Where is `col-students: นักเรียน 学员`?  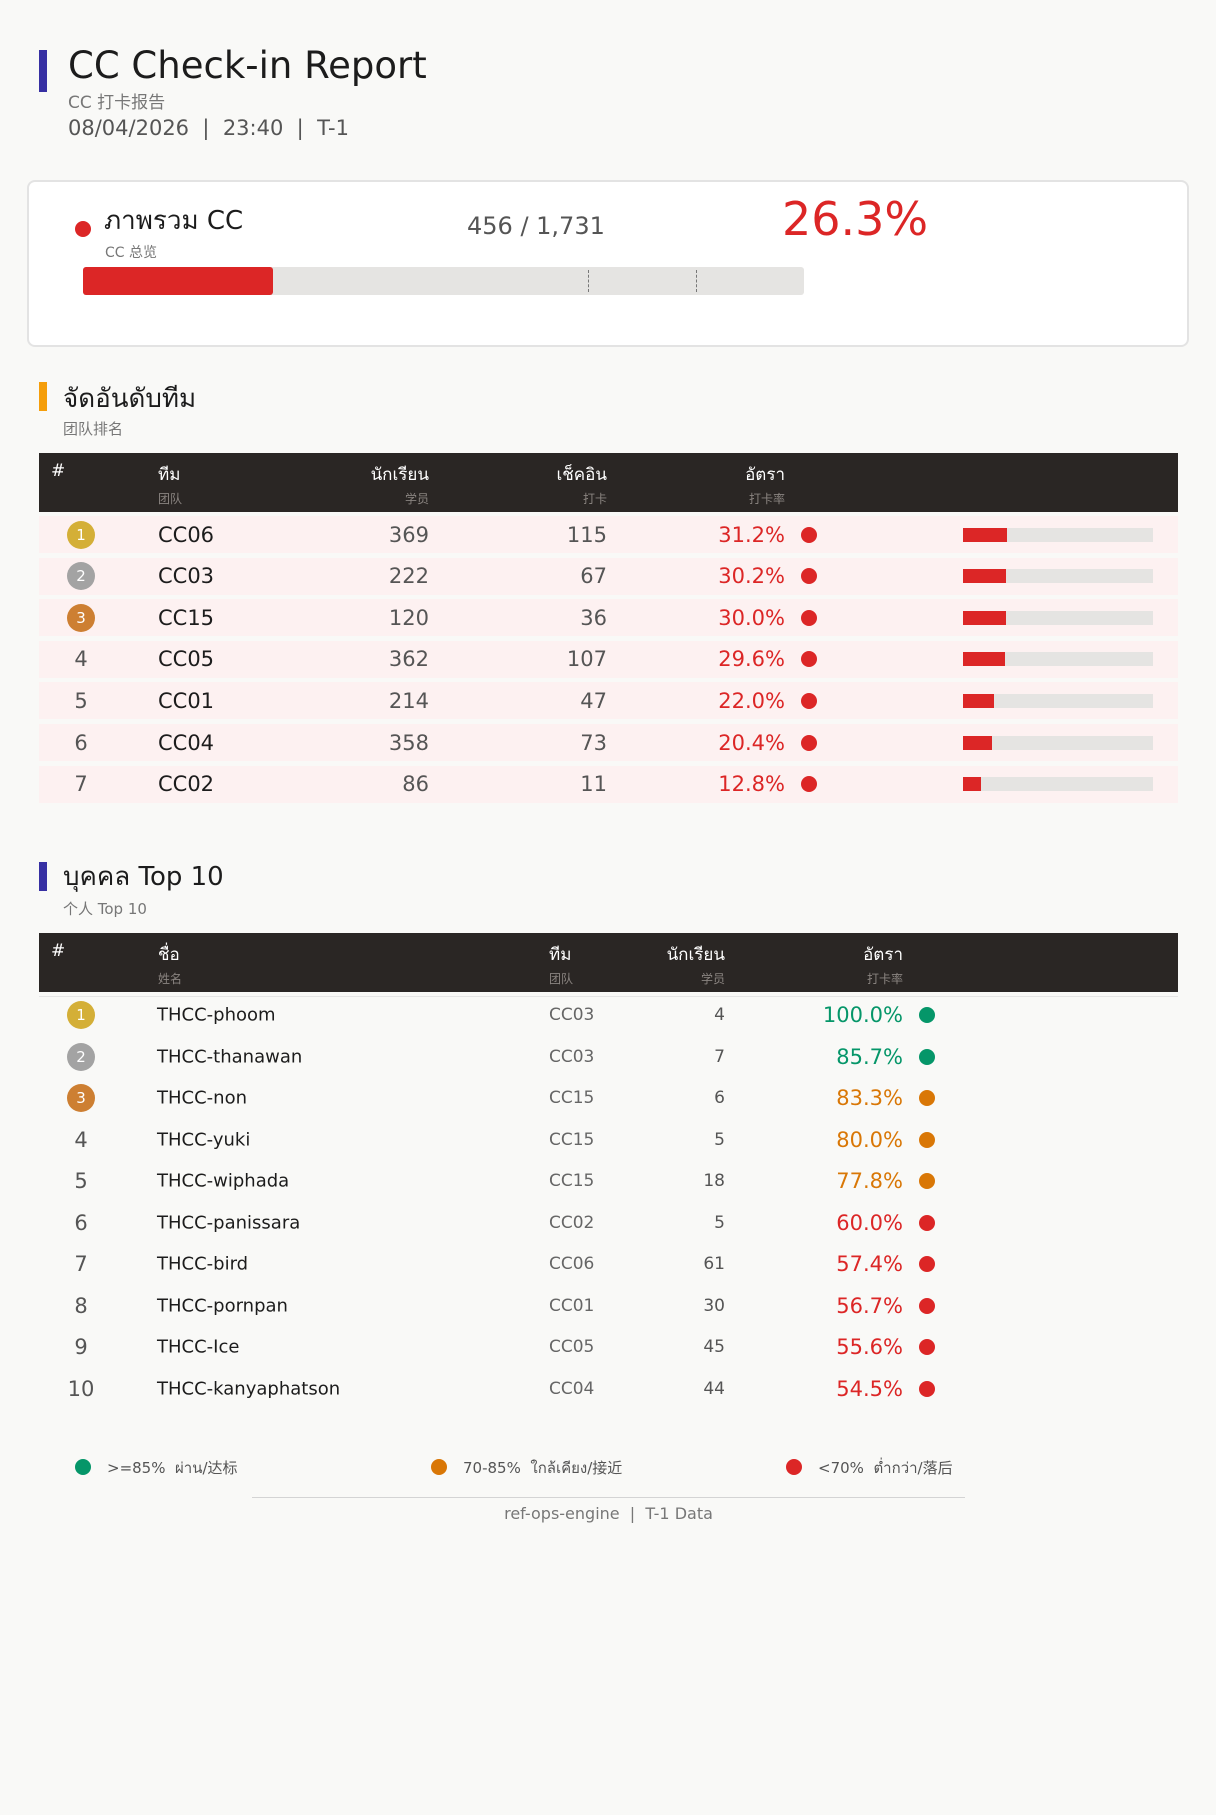 col-students: นักเรียน 学员 is located at coordinates (695, 965).